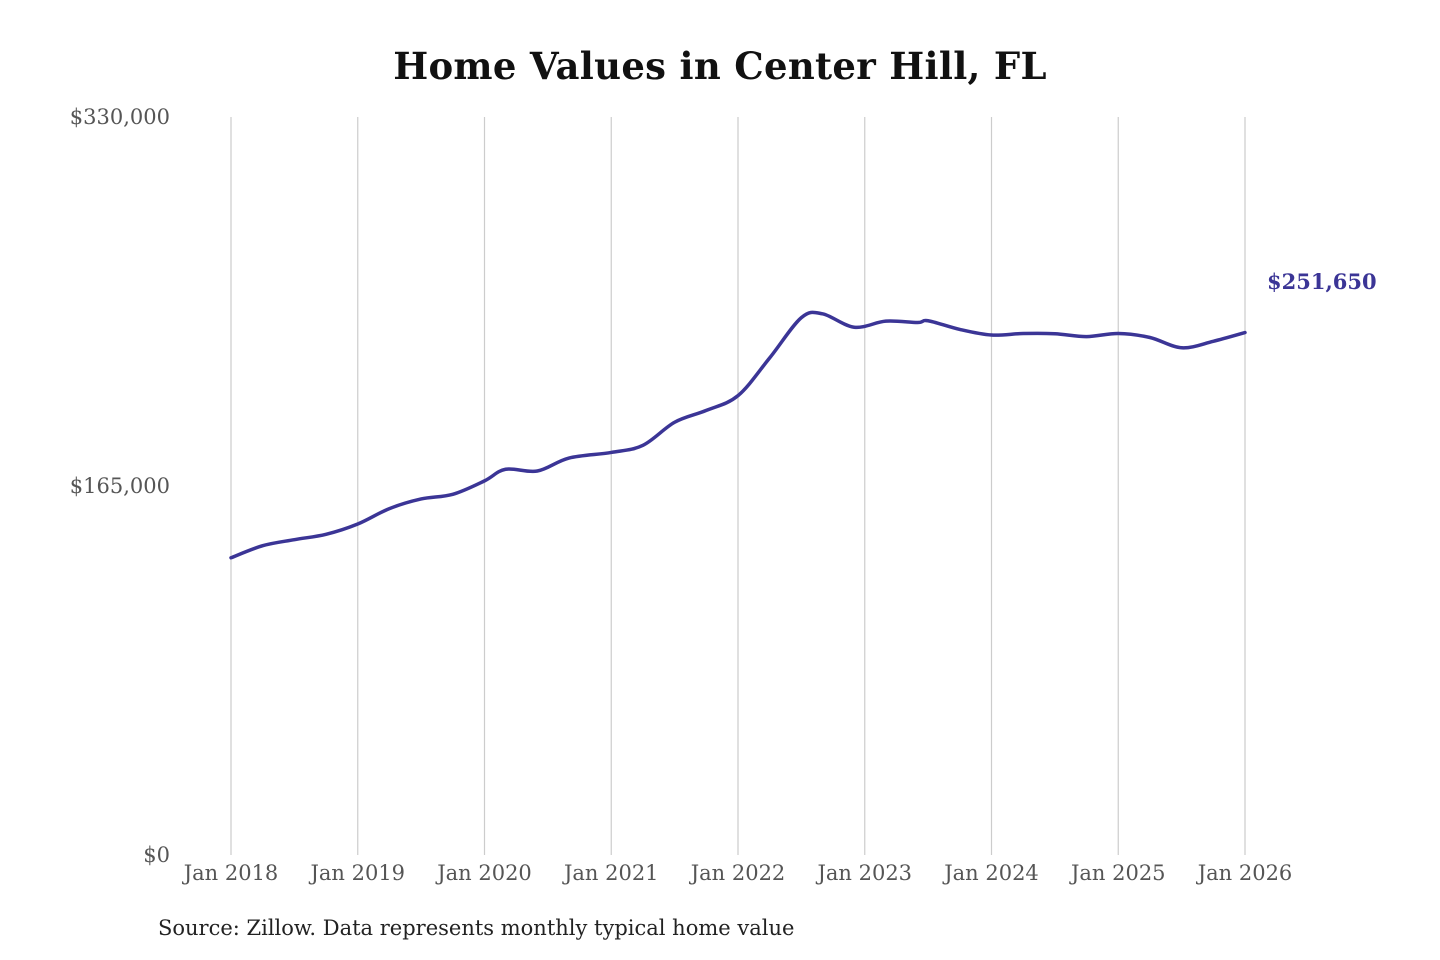  What do you see at coordinates (1244, 873) in the screenshot?
I see `x-tick-label: Jan 2026` at bounding box center [1244, 873].